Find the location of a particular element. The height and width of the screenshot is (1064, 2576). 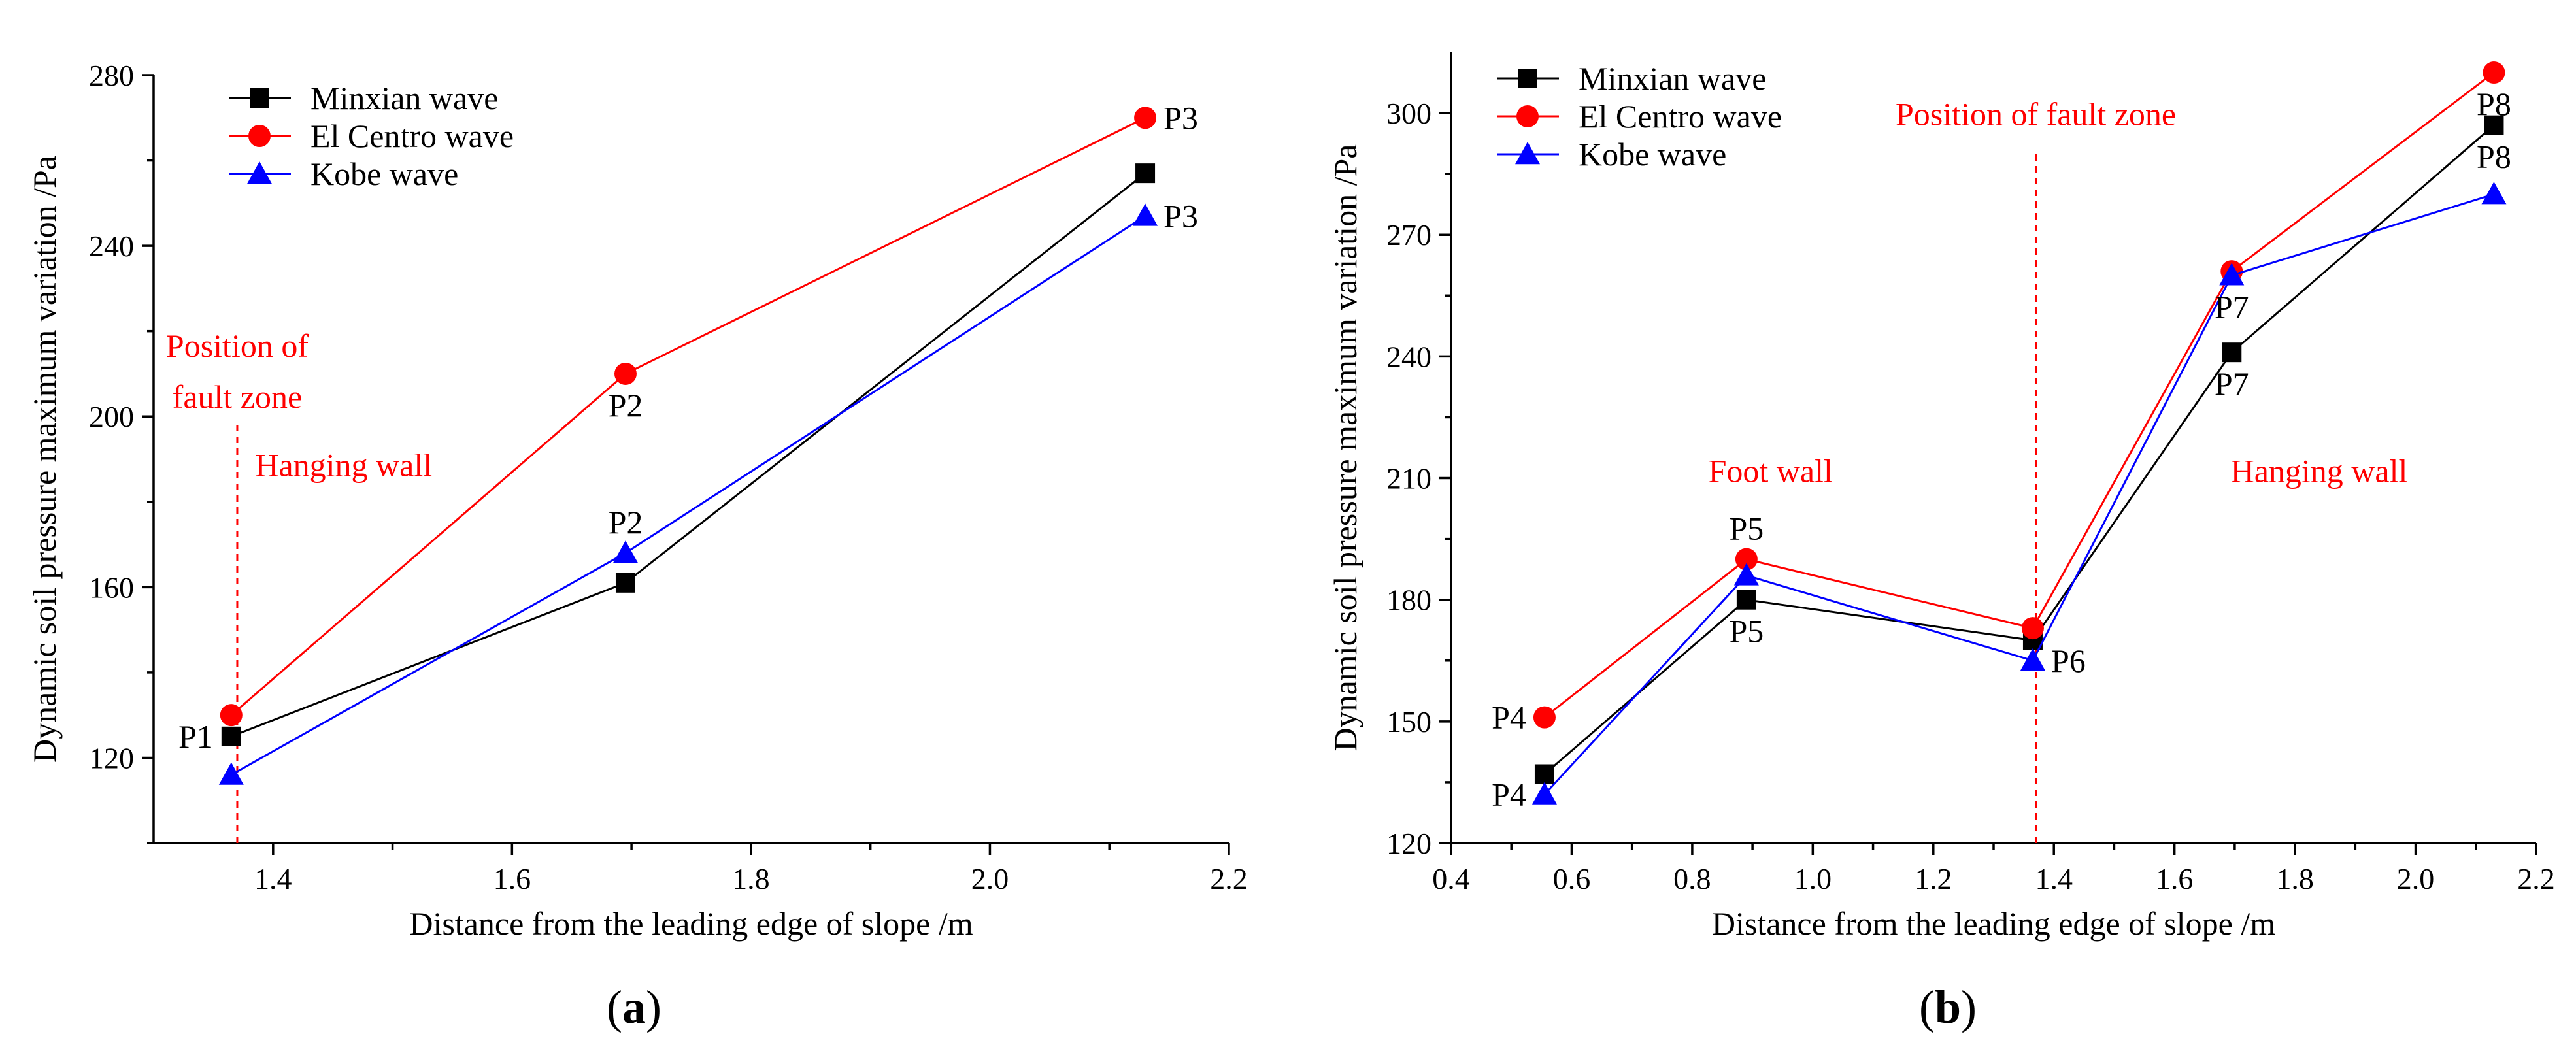

point-label: P1 is located at coordinates (195, 736).